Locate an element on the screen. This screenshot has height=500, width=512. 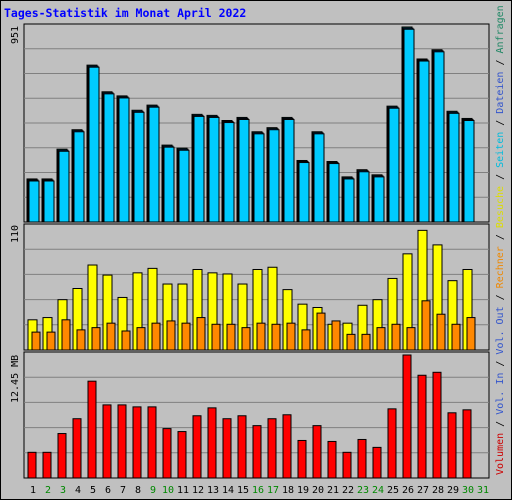
legend-text: Volumen is located at coordinates (500, 454).